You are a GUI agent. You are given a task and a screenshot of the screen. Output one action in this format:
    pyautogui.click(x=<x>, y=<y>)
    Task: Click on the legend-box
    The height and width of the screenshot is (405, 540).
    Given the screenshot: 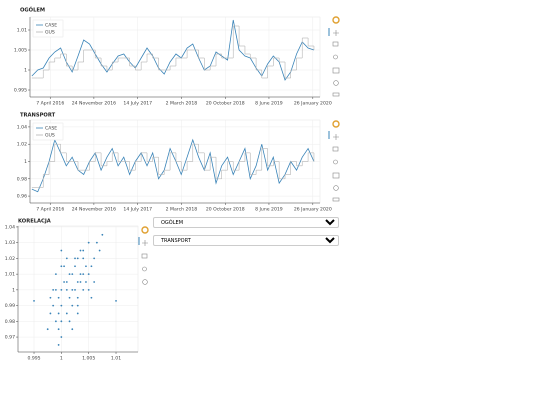 What is the action you would take?
    pyautogui.click(x=48, y=28)
    